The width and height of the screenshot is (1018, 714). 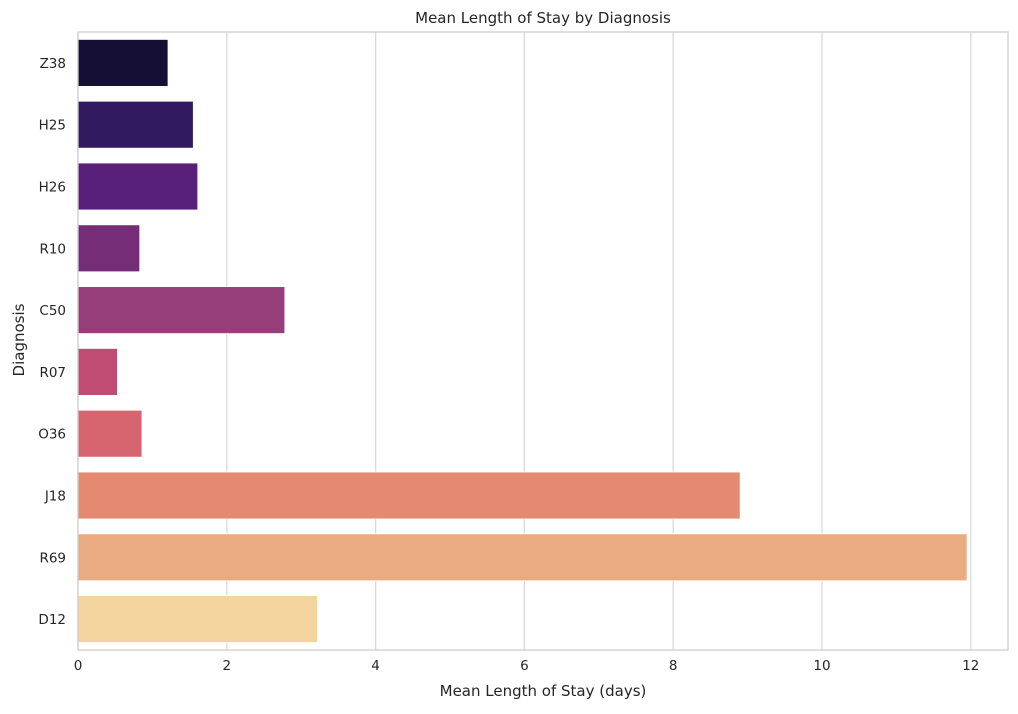 What do you see at coordinates (19, 339) in the screenshot?
I see `y-axis-label: Diagnosis` at bounding box center [19, 339].